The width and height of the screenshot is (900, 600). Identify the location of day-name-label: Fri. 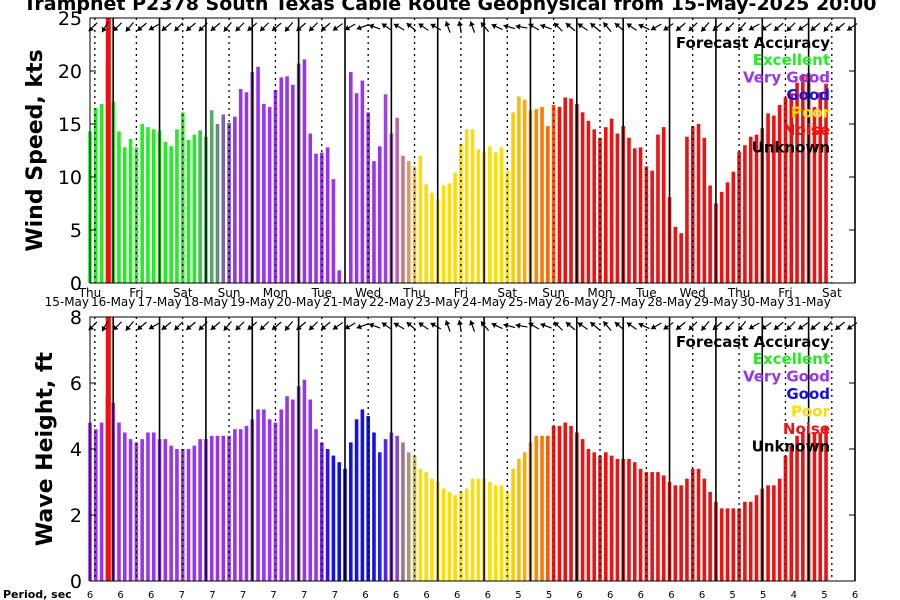
(136, 293).